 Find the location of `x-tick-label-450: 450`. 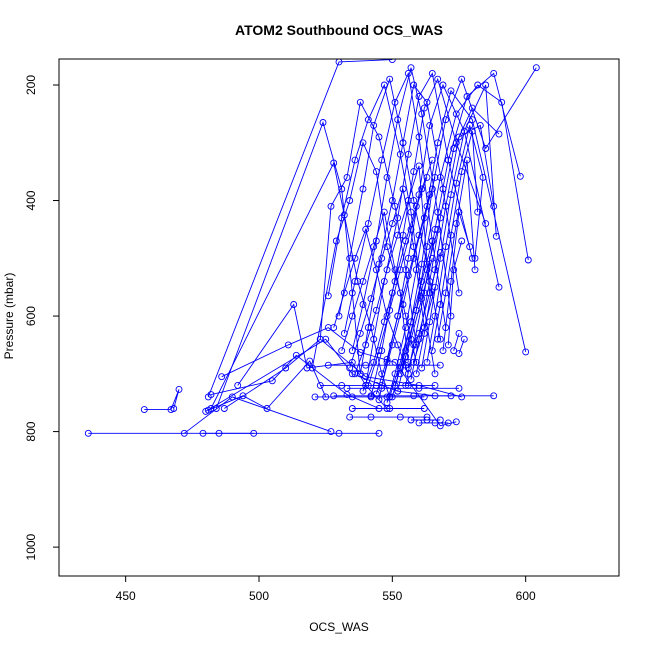

x-tick-label-450: 450 is located at coordinates (126, 596).